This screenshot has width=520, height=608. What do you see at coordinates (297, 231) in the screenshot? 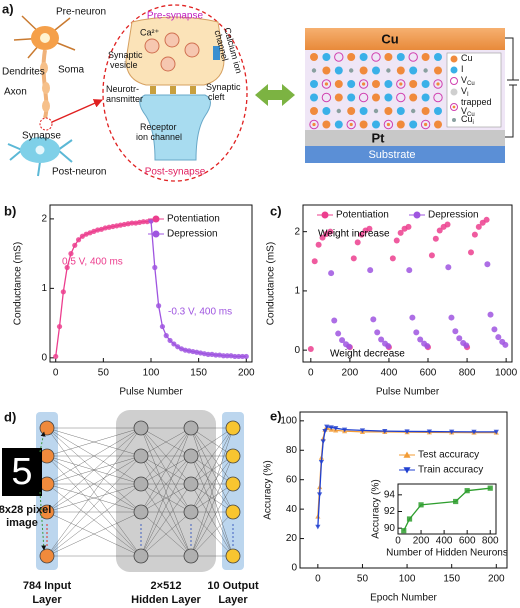
I see `y-tick-label: 2` at bounding box center [297, 231].